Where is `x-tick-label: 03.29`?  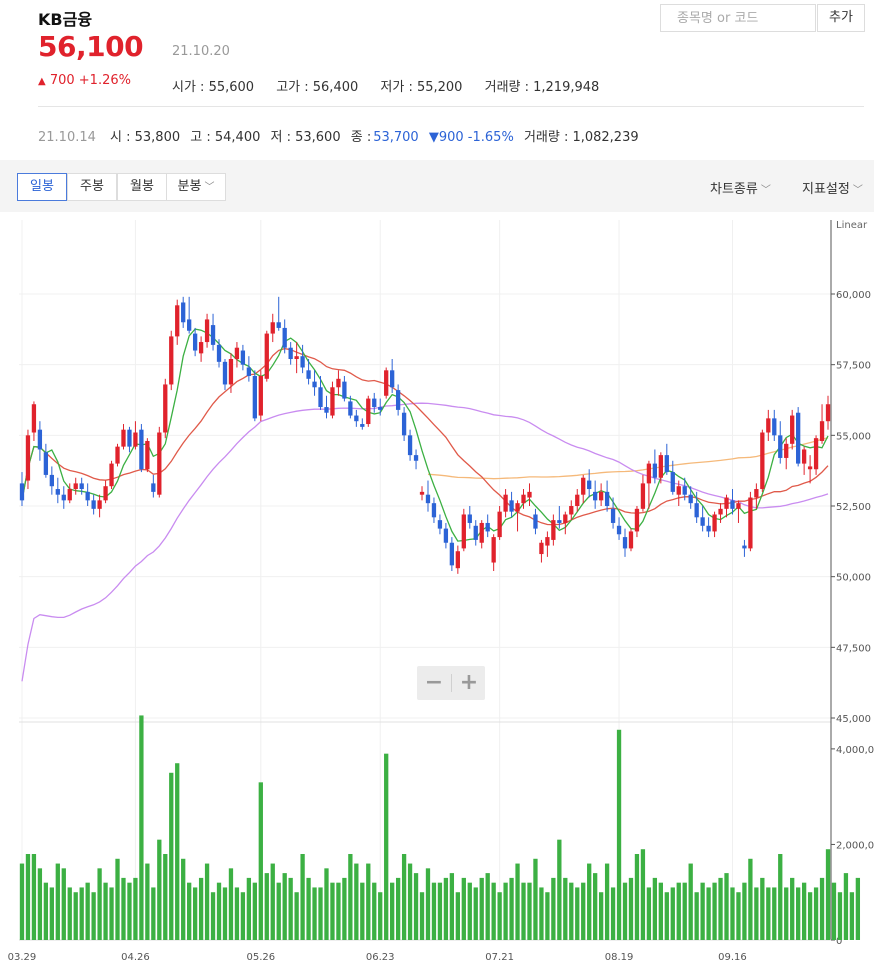 x-tick-label: 03.29 is located at coordinates (22, 957).